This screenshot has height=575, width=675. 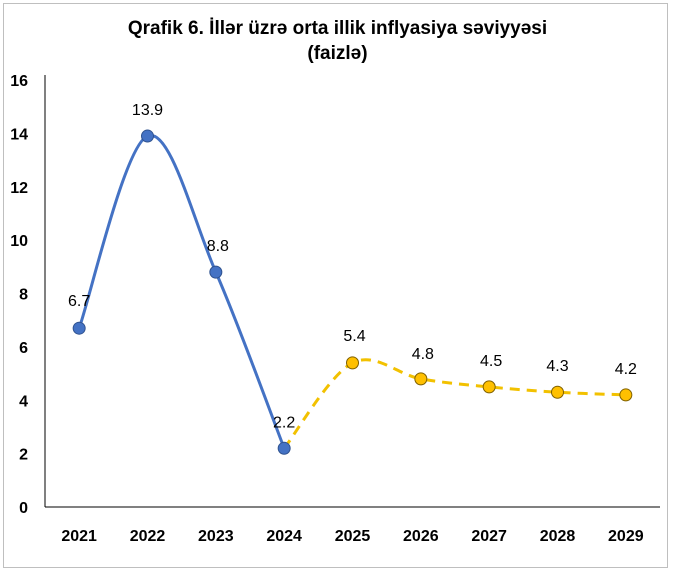 I want to click on data-label: 6.7, so click(x=79, y=301).